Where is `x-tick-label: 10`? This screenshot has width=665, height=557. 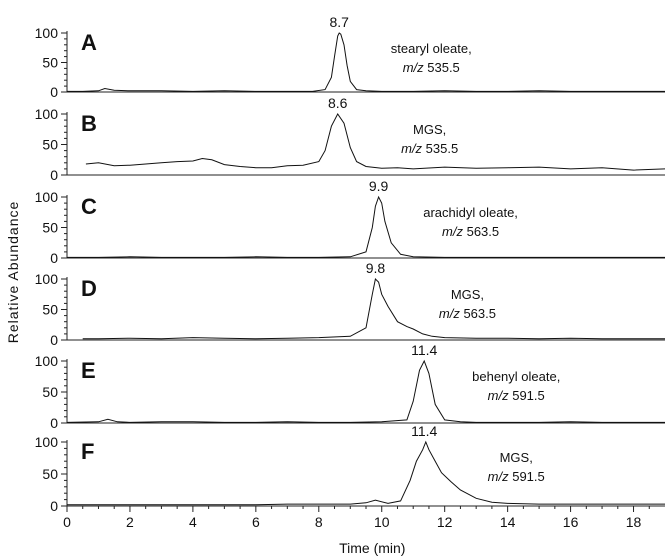 x-tick-label: 10 is located at coordinates (382, 522).